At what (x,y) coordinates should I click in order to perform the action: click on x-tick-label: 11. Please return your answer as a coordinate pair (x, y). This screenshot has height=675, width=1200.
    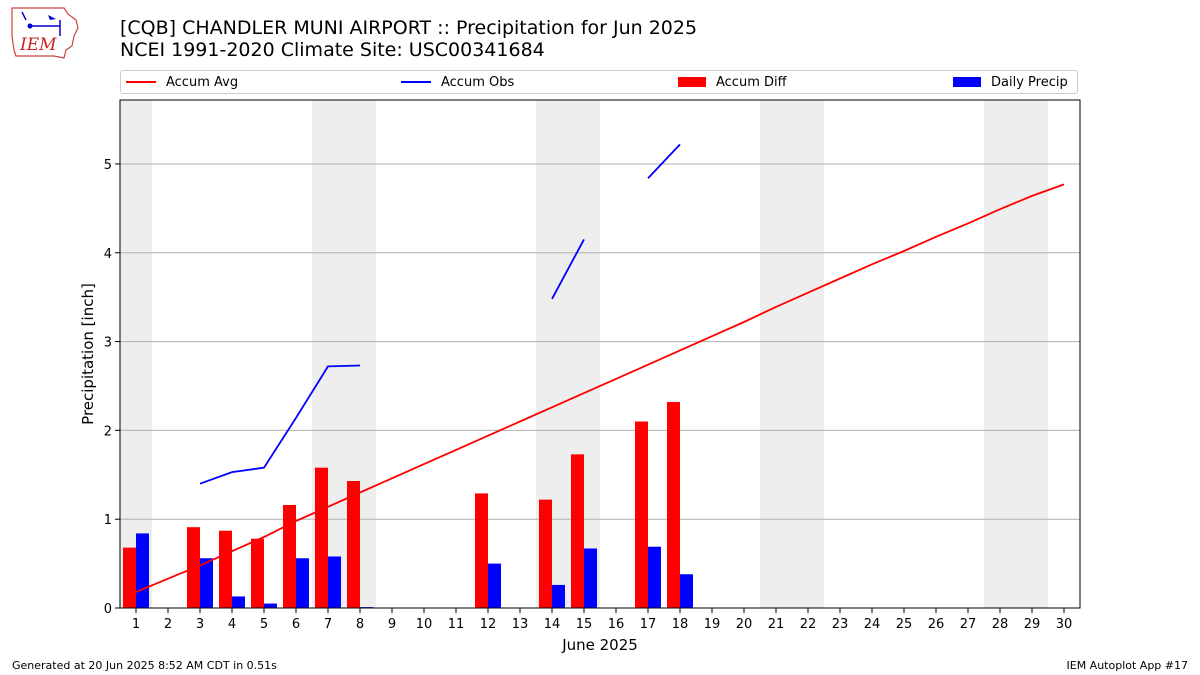
    Looking at the image, I should click on (456, 624).